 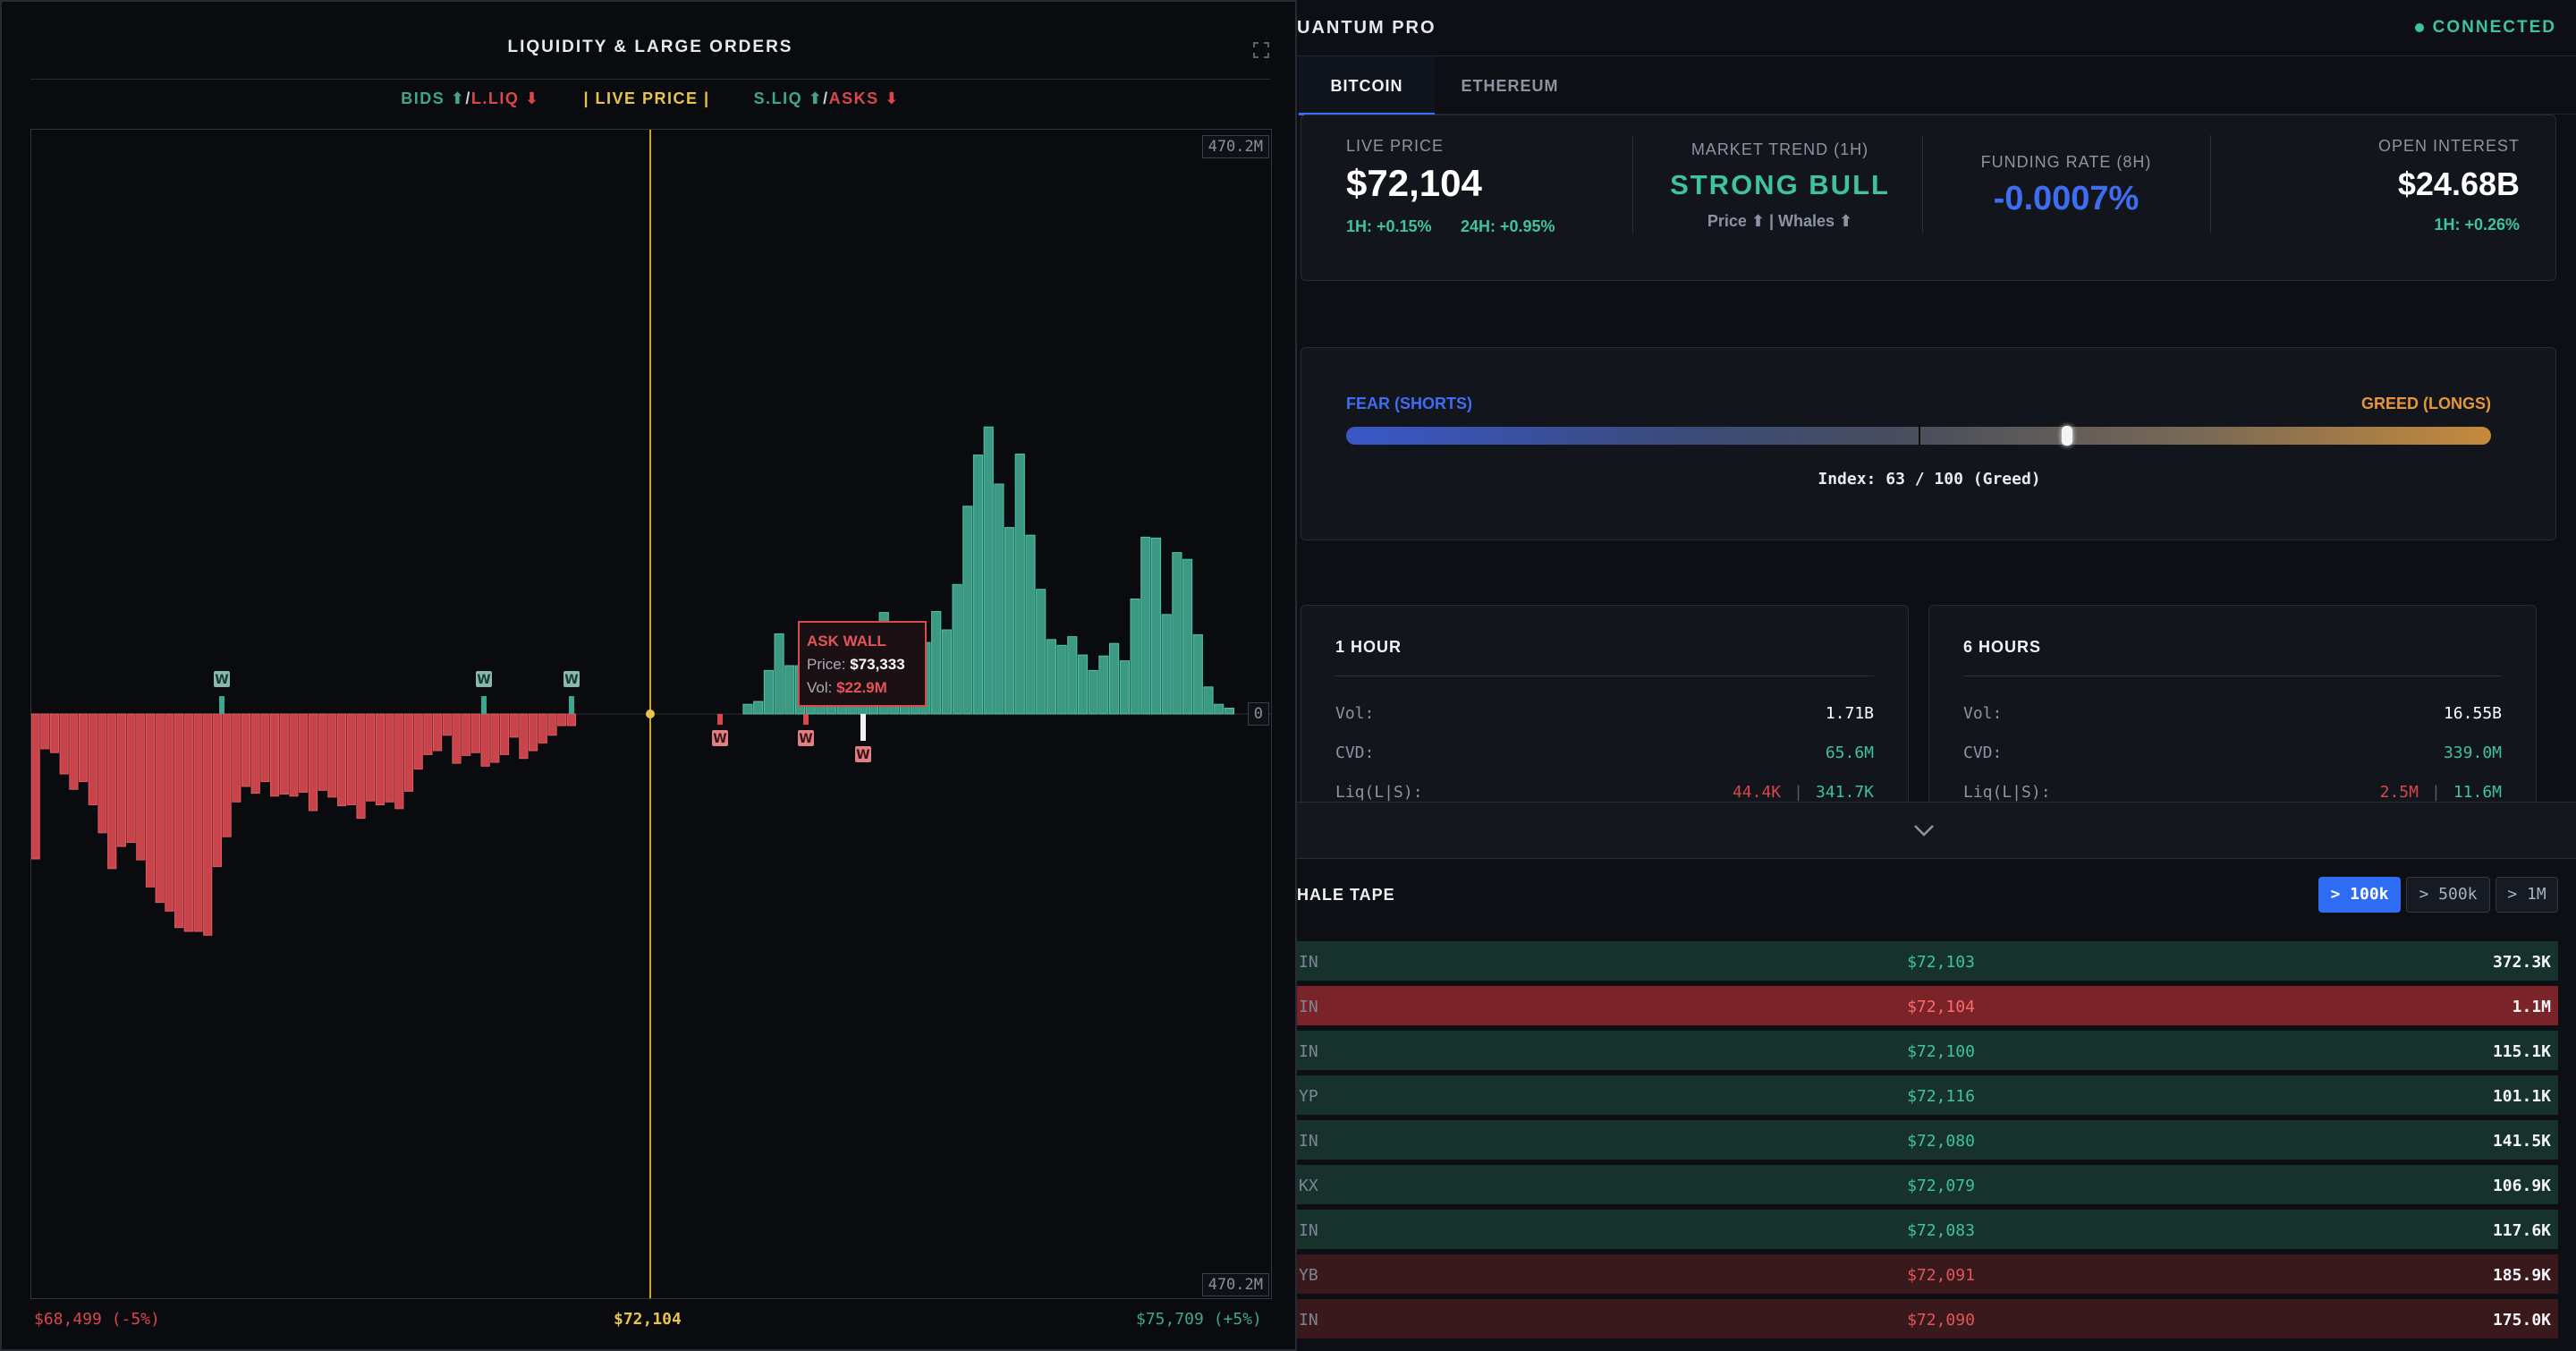 I want to click on filter-500k-button: > 500k, so click(x=2448, y=895).